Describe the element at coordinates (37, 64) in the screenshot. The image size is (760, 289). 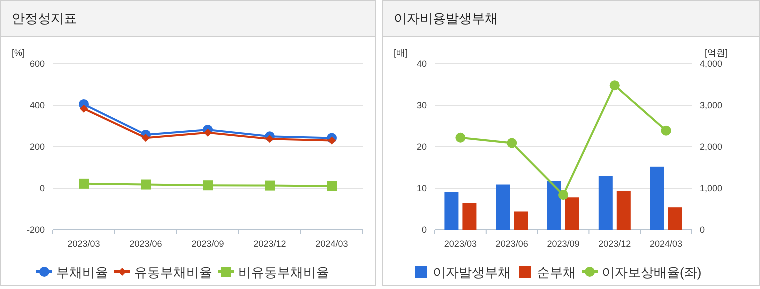
I see `y-tick-label: 600` at that location.